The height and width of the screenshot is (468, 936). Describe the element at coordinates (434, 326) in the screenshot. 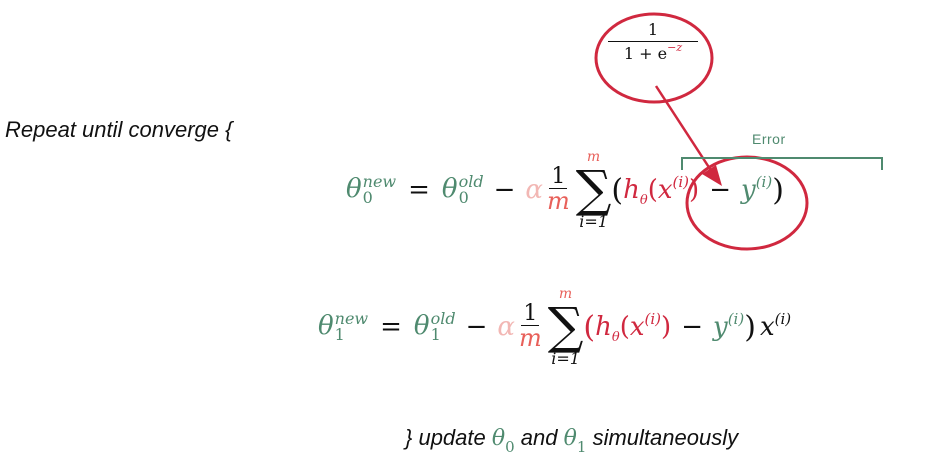

I see `eq1-rhs-theta: θ old 1` at that location.